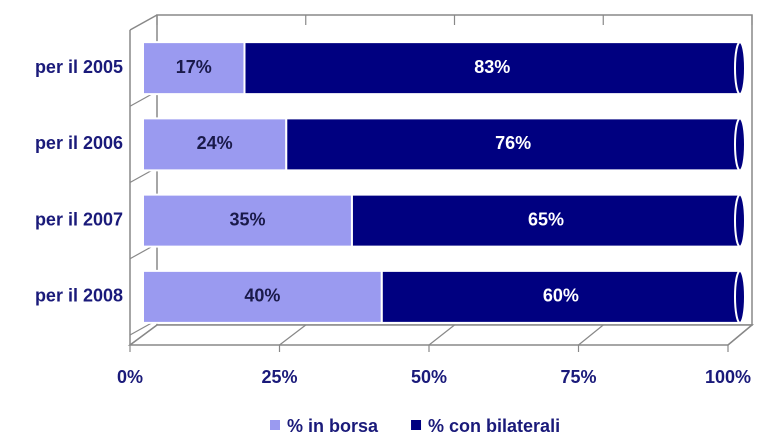  What do you see at coordinates (429, 377) in the screenshot?
I see `x-tick-label: 50%` at bounding box center [429, 377].